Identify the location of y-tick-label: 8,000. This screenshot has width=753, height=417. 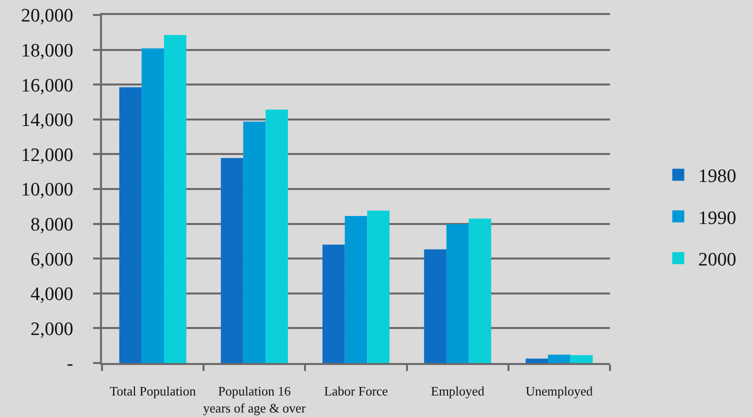
(52, 225).